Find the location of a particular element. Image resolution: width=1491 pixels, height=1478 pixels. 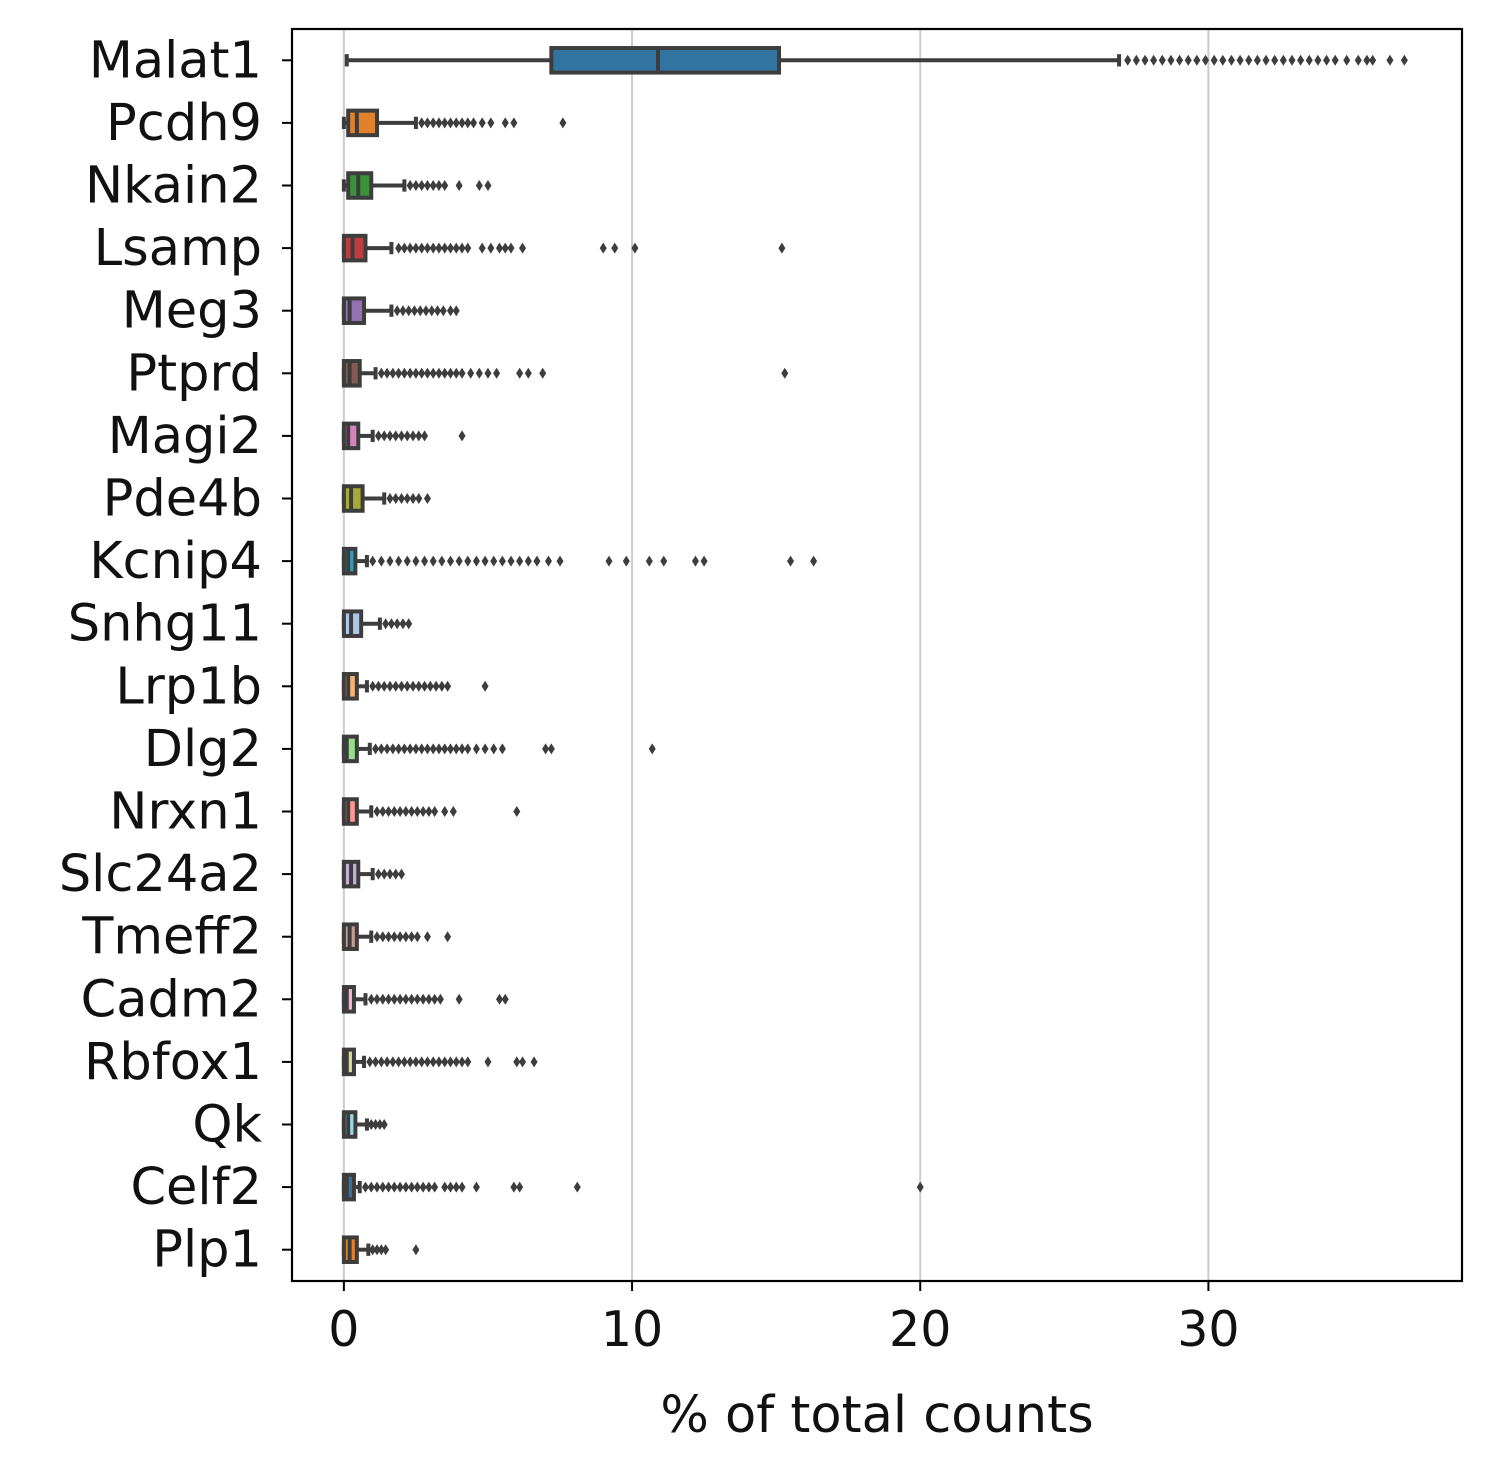

box-cadm2 is located at coordinates (425, 999).